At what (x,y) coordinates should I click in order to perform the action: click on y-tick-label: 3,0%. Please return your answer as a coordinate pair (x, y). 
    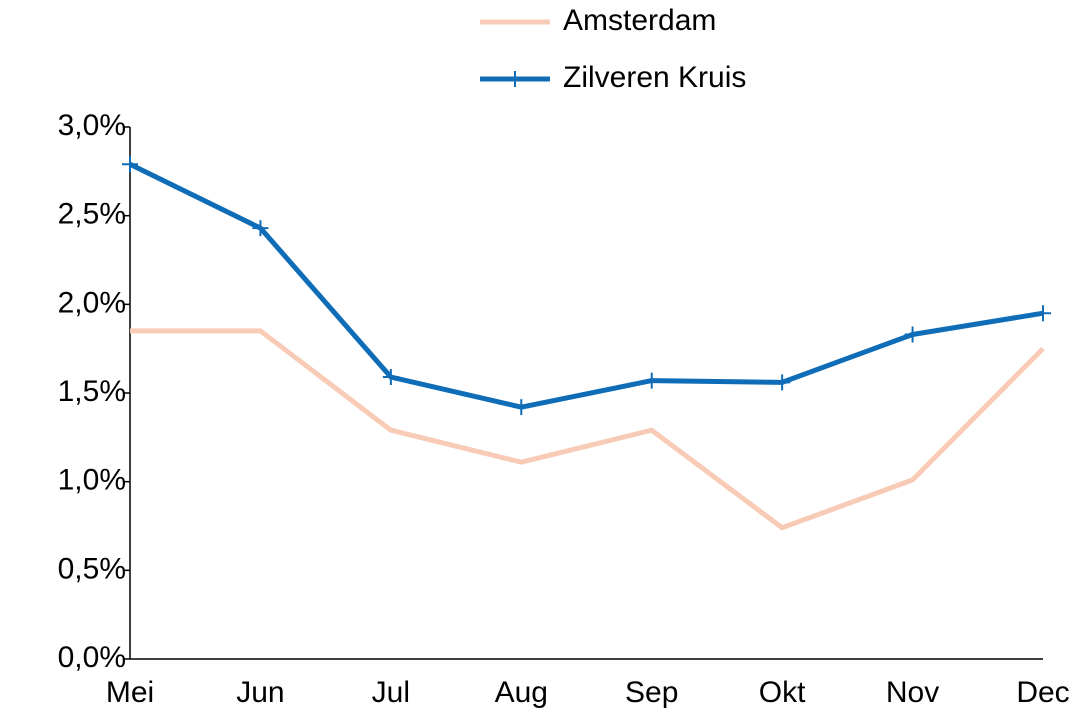
    Looking at the image, I should click on (92, 125).